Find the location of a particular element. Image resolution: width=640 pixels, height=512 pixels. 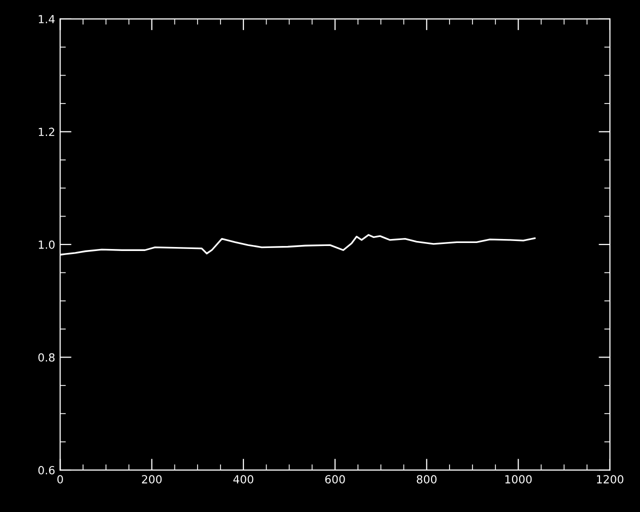

x-tick-label: 600 is located at coordinates (335, 479).